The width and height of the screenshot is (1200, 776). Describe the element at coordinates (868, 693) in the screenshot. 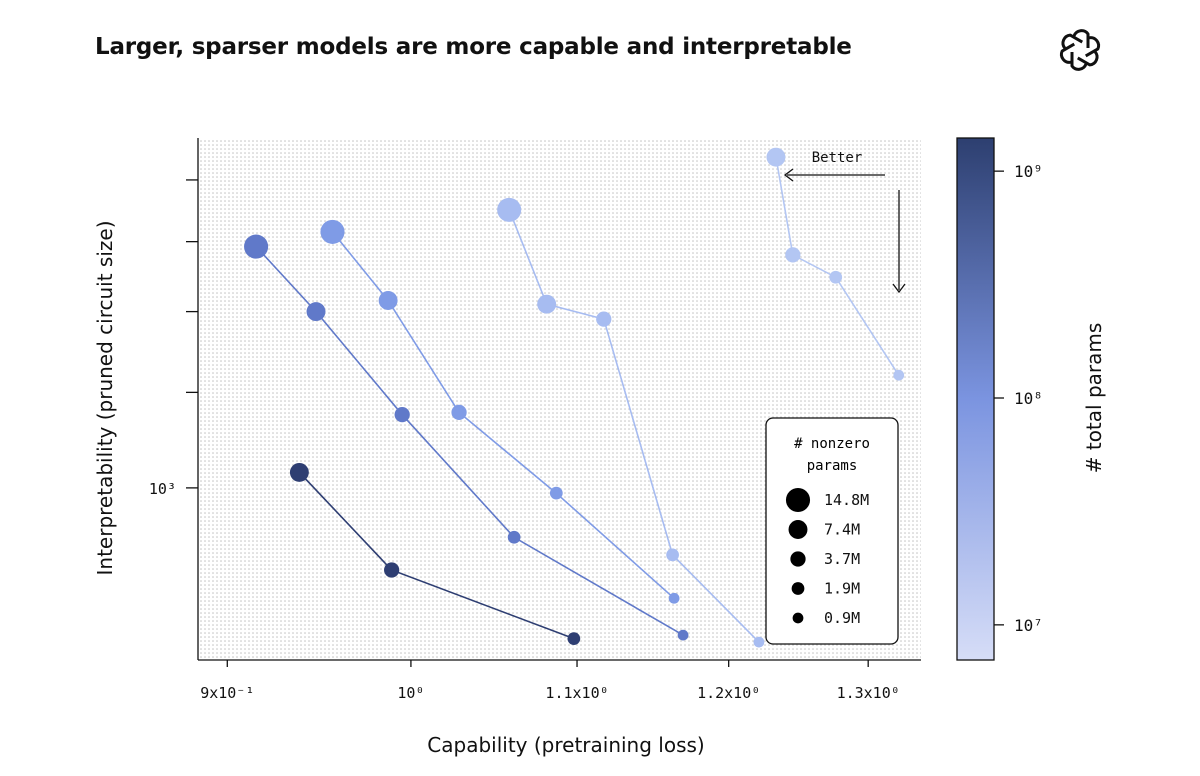

I see `x-tick-label: 1.3x10⁰` at that location.